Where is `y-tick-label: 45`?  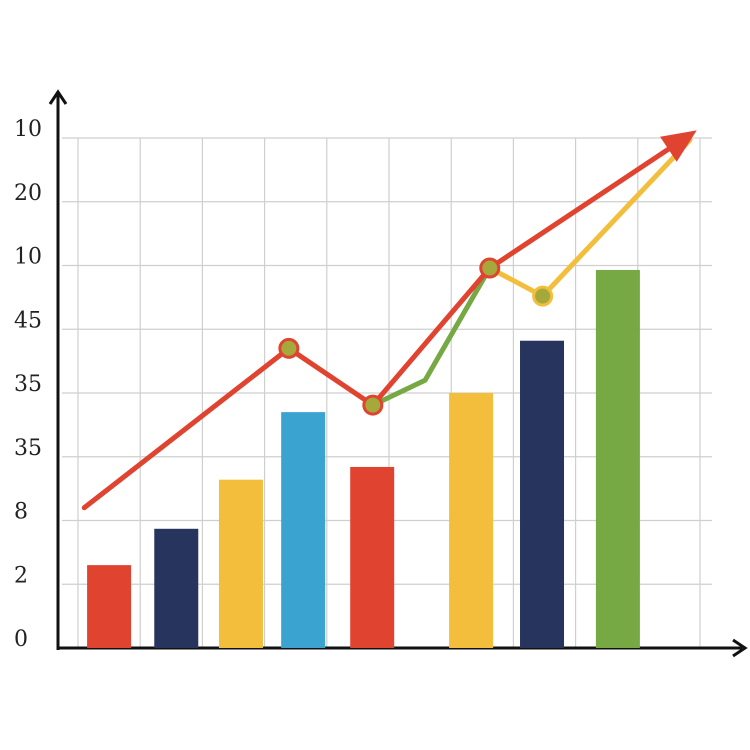 y-tick-label: 45 is located at coordinates (28, 320).